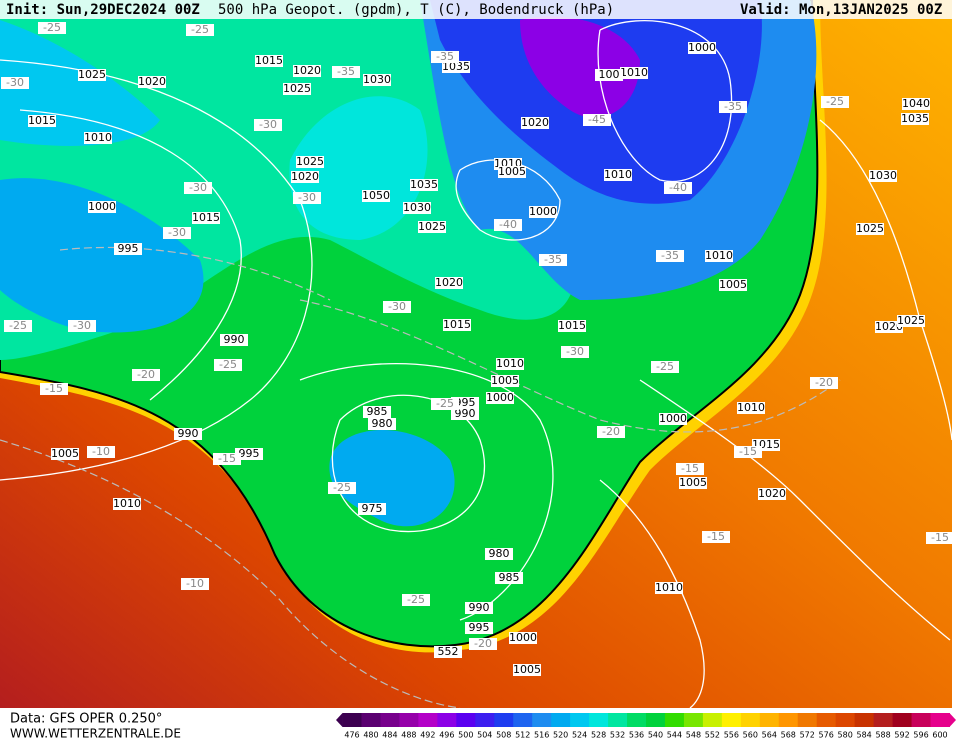 Image resolution: width=959 pixels, height=741 pixels. I want to click on colorbar-arrow, so click(339, 720).